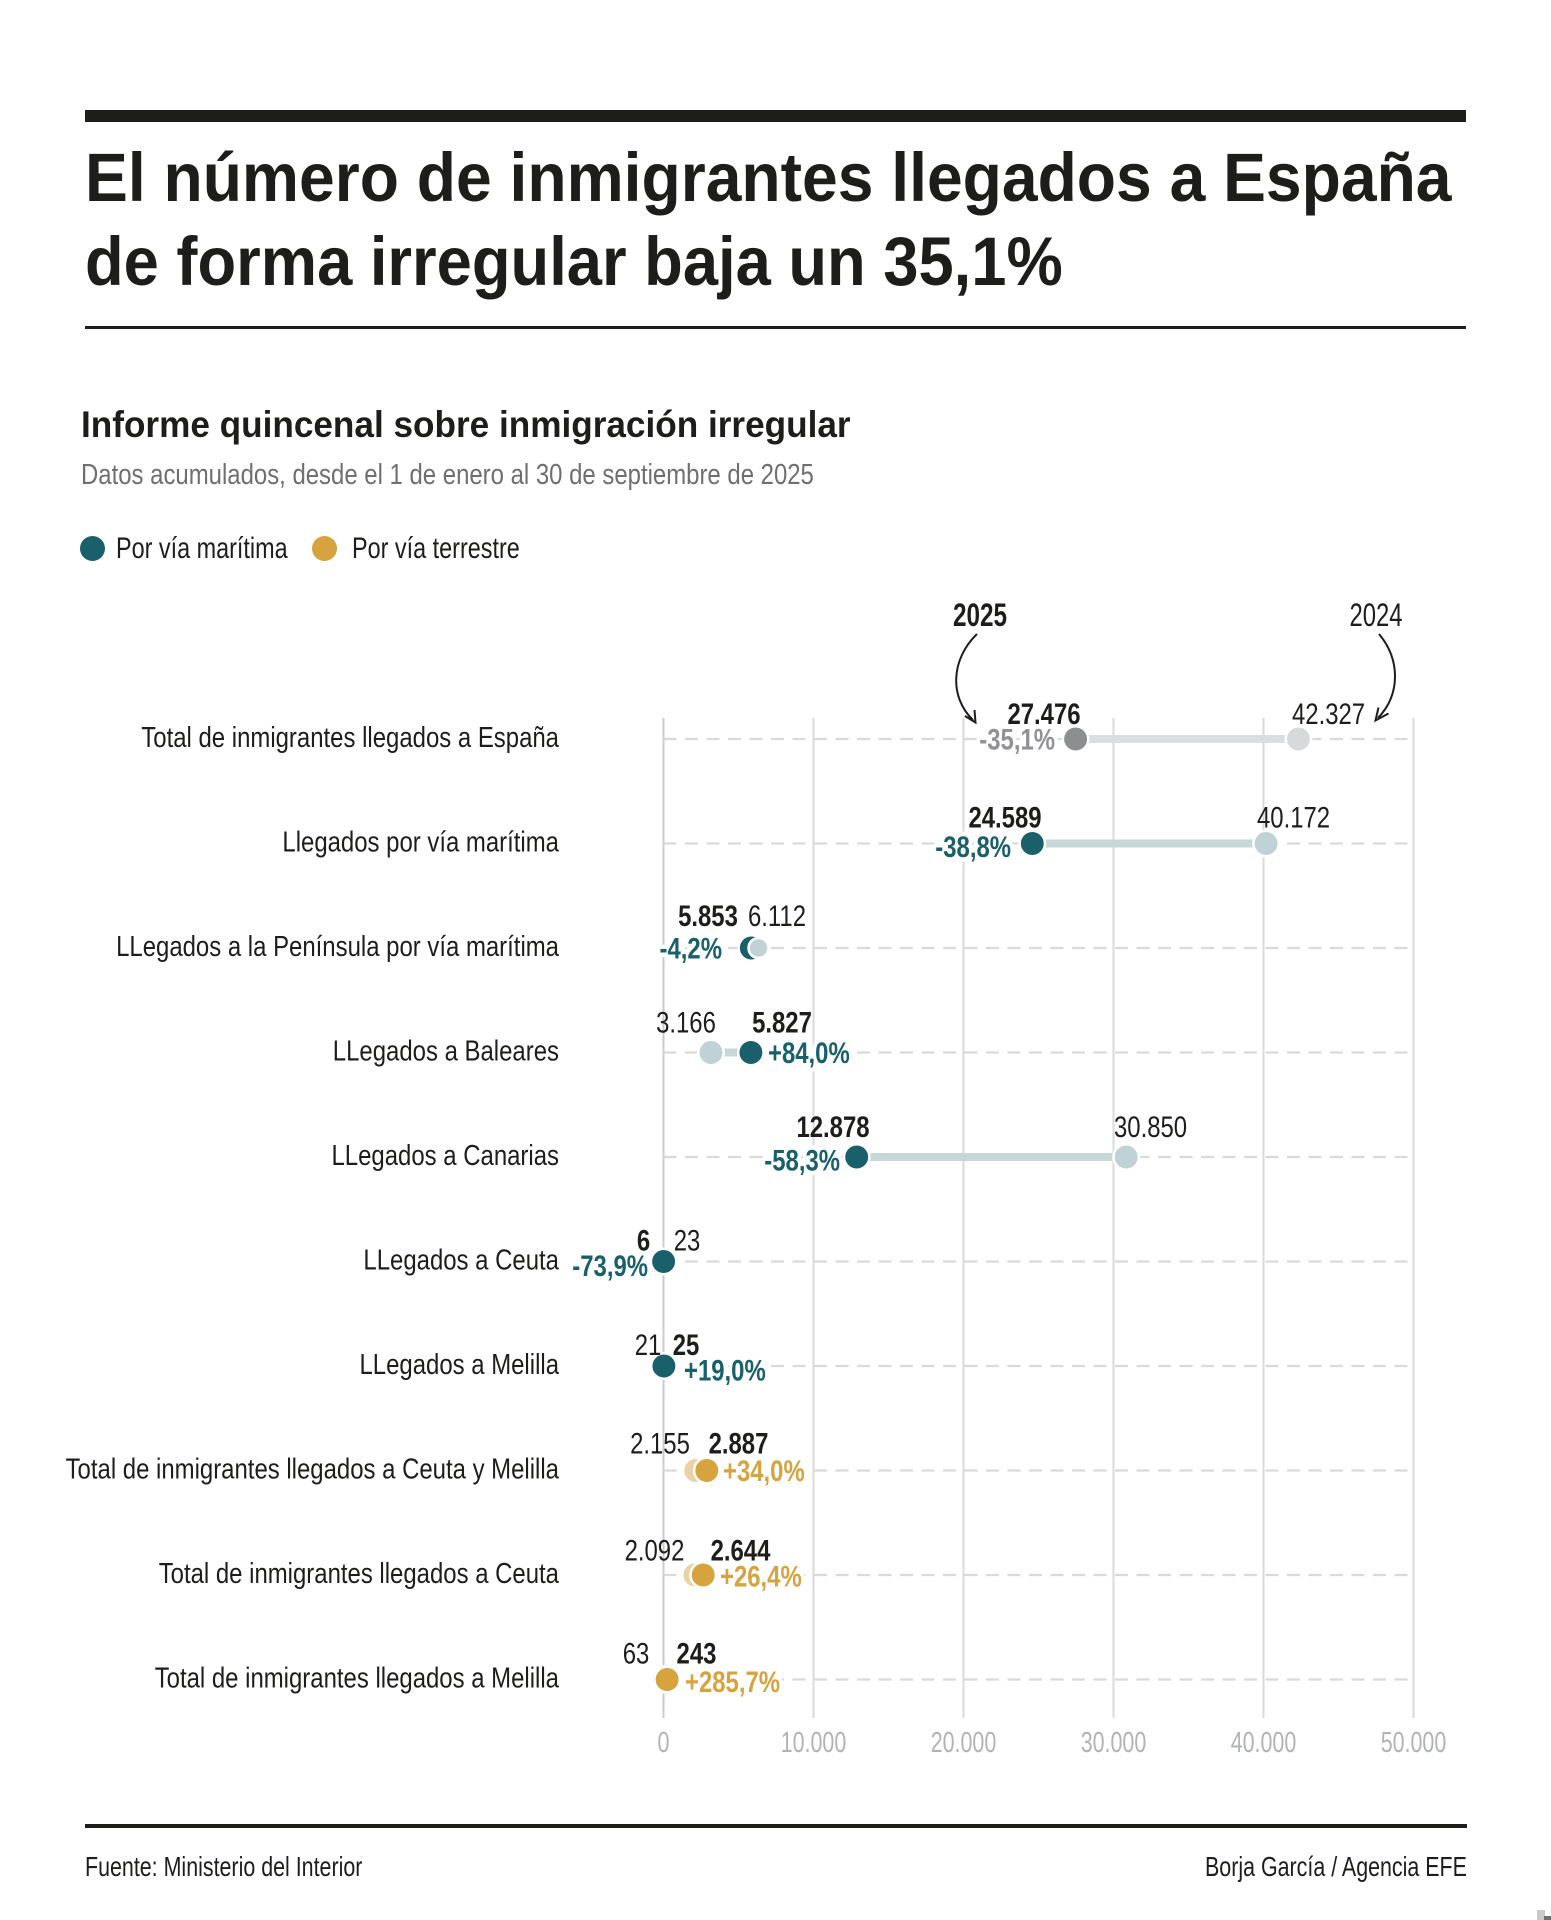 The height and width of the screenshot is (1920, 1551). I want to click on svg-text: LLegados a Melilla, so click(460, 1365).